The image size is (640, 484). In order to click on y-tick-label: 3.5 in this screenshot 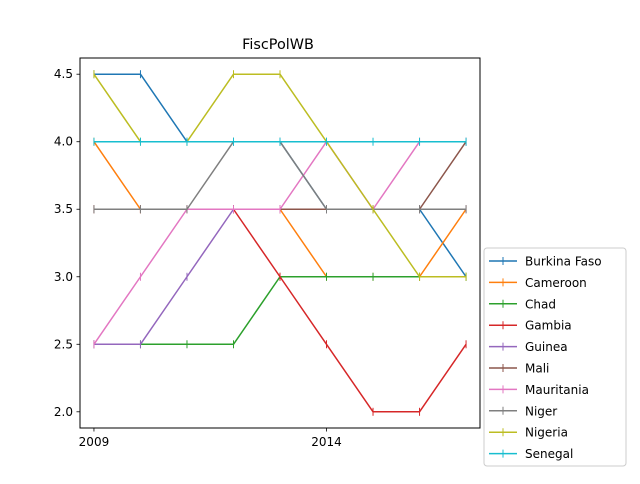, I will do `click(63, 209)`.